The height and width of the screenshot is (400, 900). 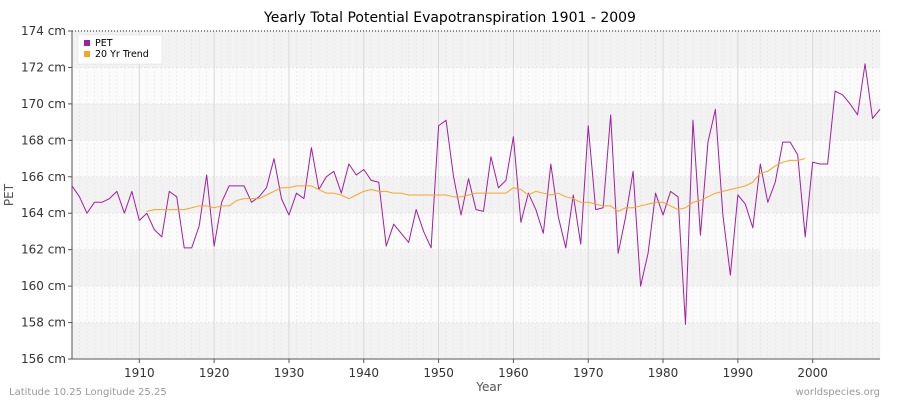 What do you see at coordinates (43, 213) in the screenshot?
I see `y-tick-label: 164 cm` at bounding box center [43, 213].